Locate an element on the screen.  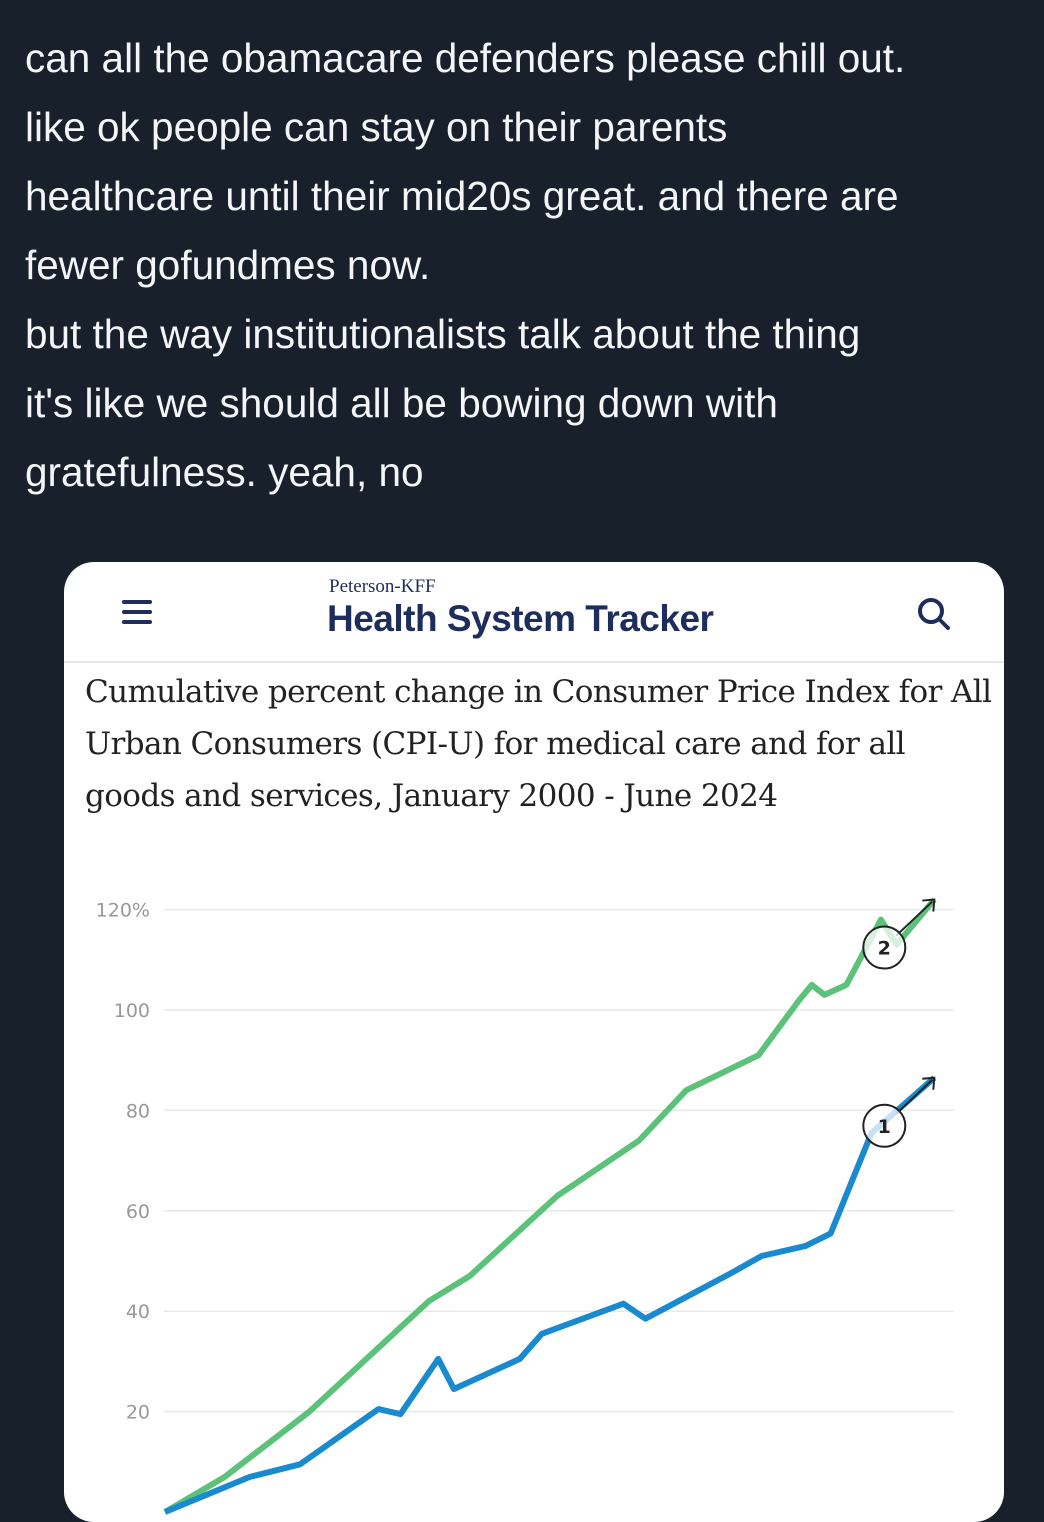
y-tick-label: 80 is located at coordinates (138, 1111).